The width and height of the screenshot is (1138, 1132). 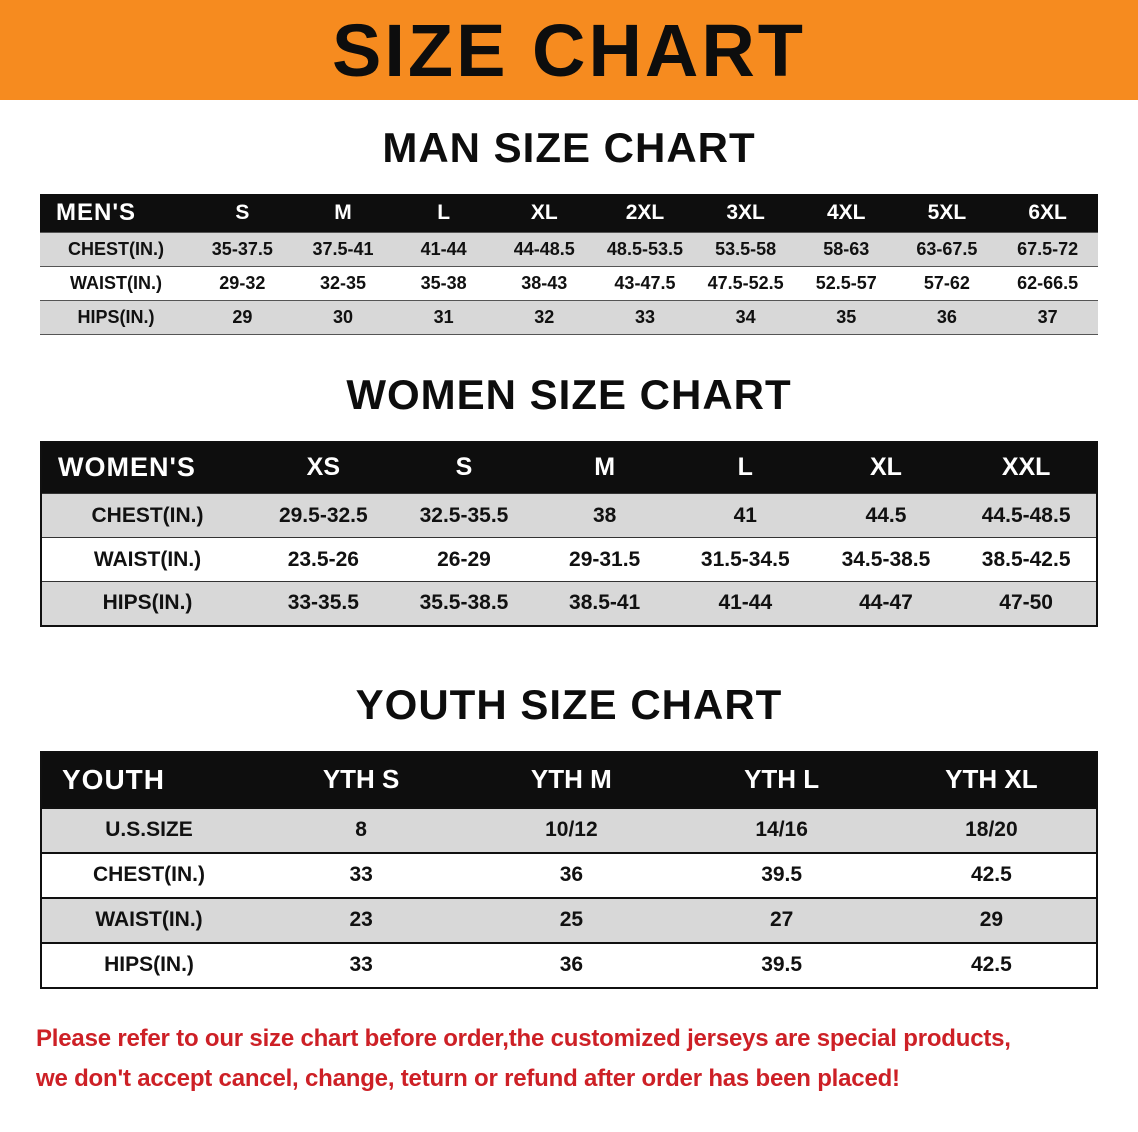 What do you see at coordinates (323, 559) in the screenshot?
I see `size-value-cell: 23.5-26` at bounding box center [323, 559].